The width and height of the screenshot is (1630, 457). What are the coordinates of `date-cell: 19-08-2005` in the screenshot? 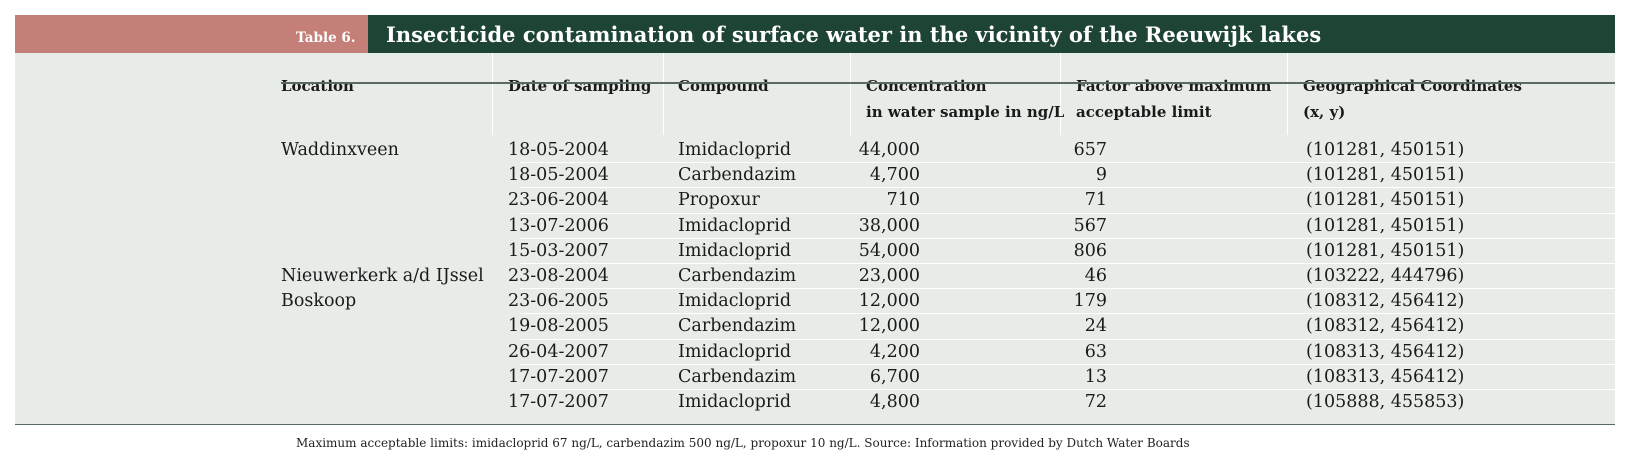 It's located at (558, 326).